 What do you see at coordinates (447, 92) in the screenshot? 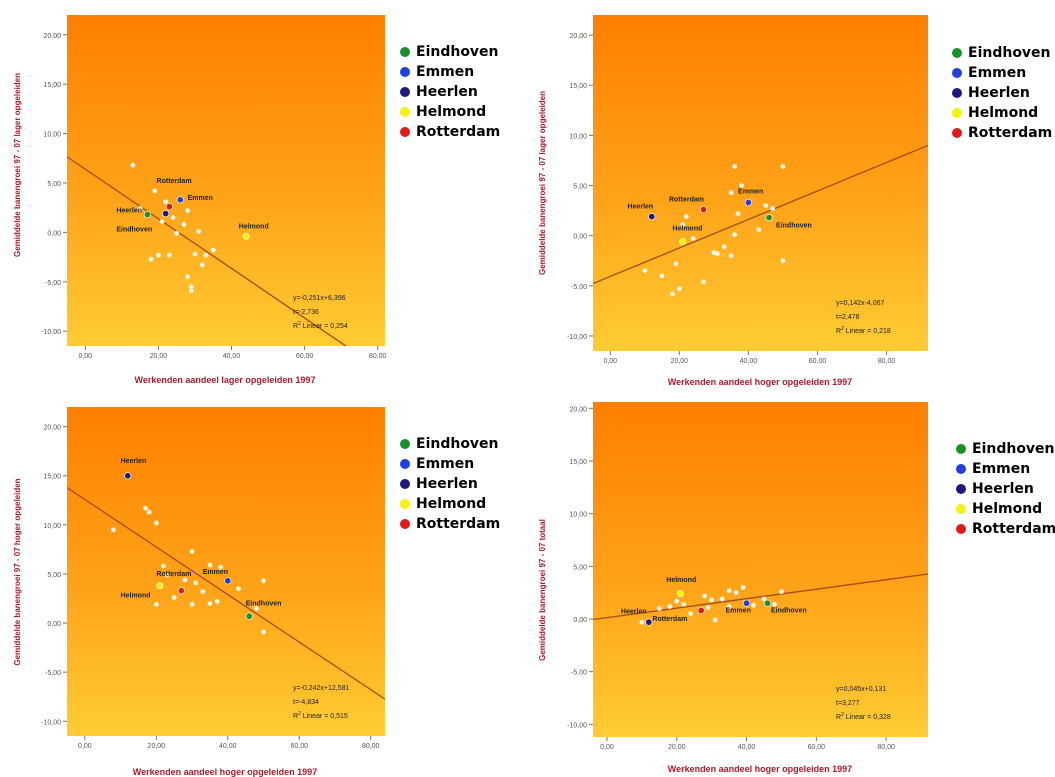
I see `legend-label: Heerlen` at bounding box center [447, 92].